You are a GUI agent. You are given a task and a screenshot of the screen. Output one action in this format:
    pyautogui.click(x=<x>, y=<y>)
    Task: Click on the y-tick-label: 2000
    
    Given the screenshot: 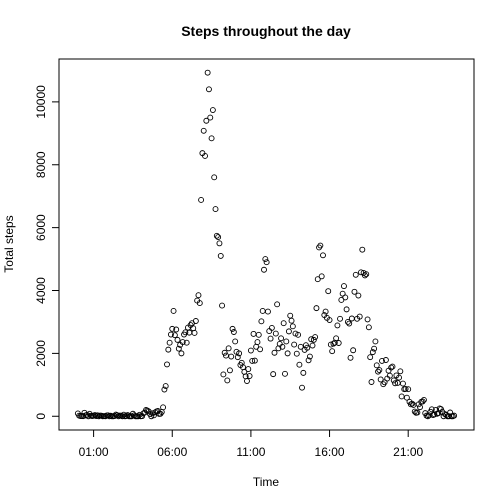 What is the action you would take?
    pyautogui.click(x=41, y=353)
    